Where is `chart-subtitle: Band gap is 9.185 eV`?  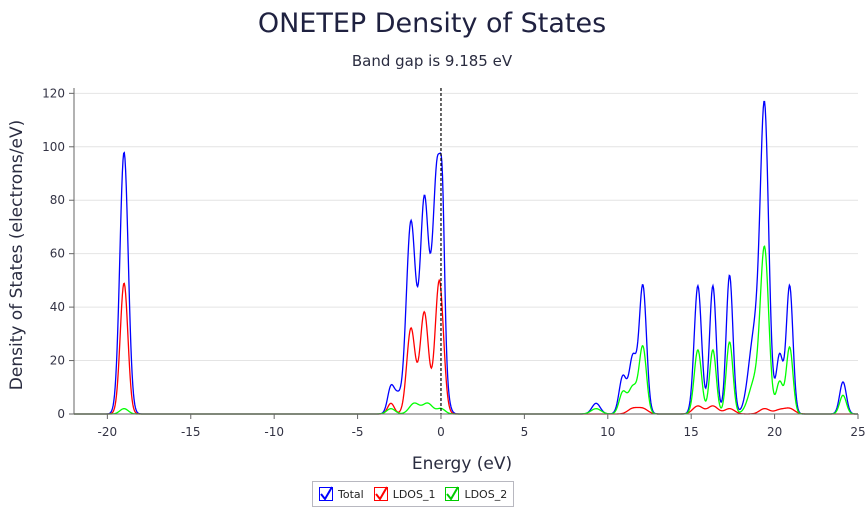
chart-subtitle: Band gap is 9.185 eV is located at coordinates (432, 61).